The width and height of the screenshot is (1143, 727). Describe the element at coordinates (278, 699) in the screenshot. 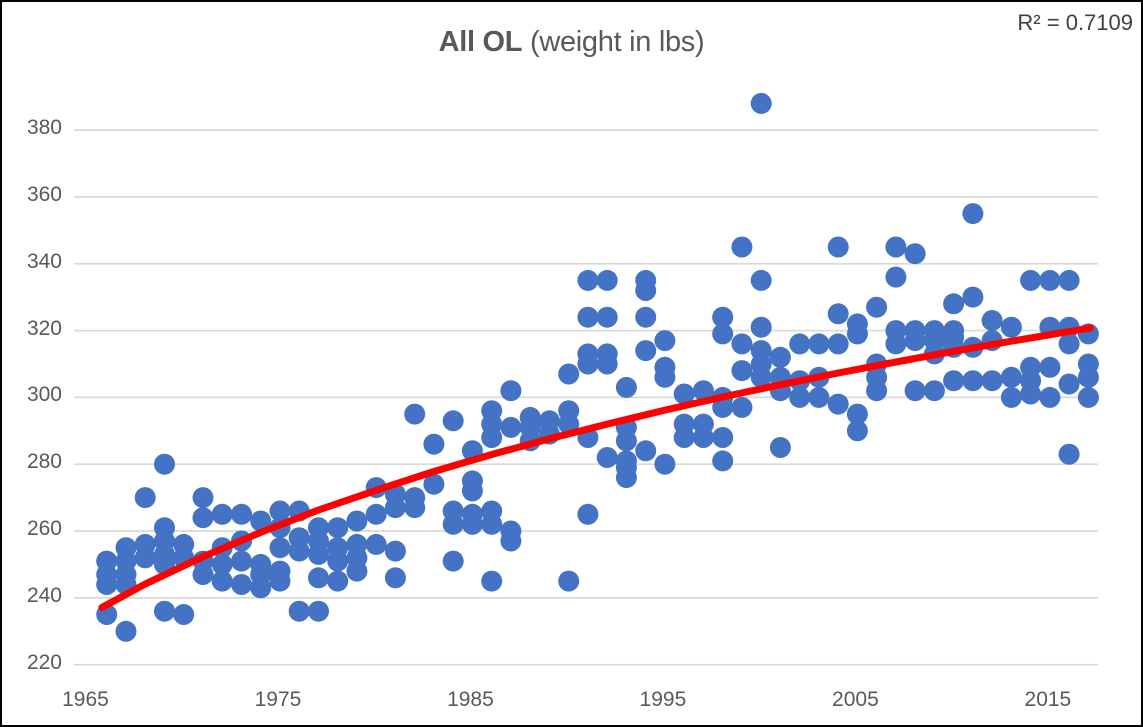

I see `x-axis-tick-label-1975: 1975` at that location.